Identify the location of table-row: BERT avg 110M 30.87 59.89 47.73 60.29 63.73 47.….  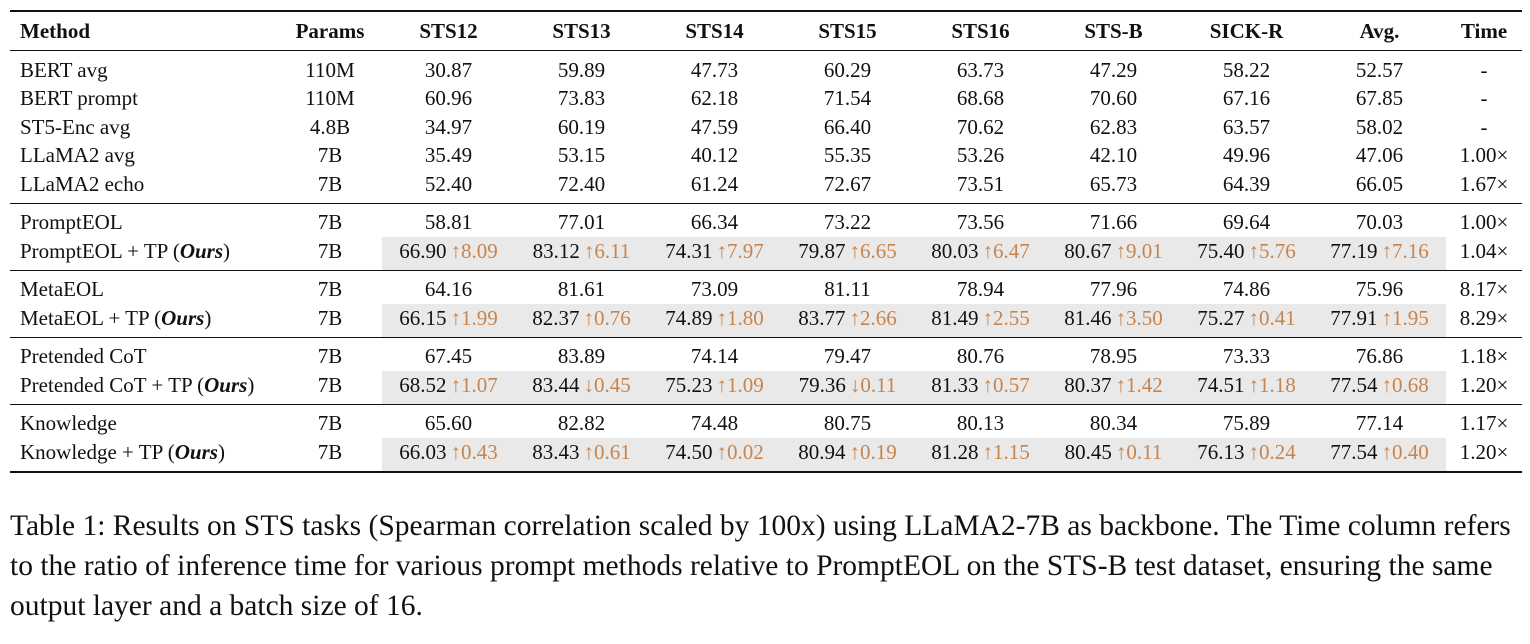
(766, 68).